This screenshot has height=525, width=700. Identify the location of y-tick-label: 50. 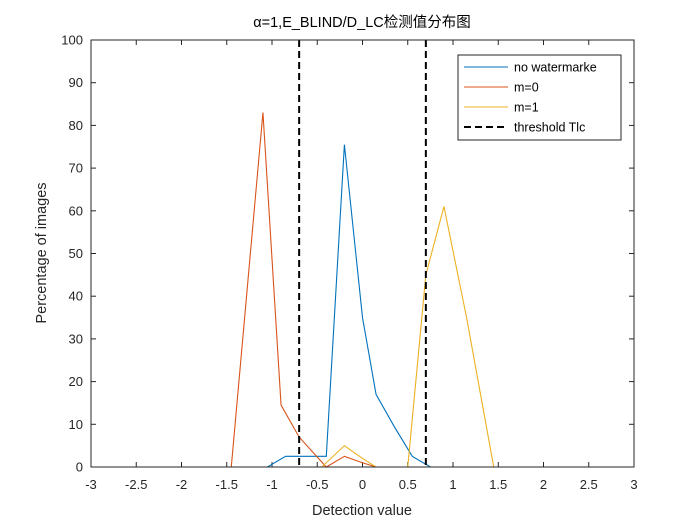
(76, 253).